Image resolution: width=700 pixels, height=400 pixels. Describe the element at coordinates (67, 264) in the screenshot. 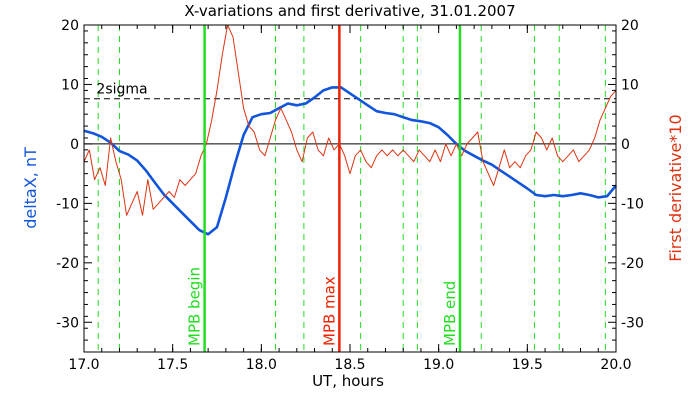

I see `y-tick-label-left-4: -20` at that location.